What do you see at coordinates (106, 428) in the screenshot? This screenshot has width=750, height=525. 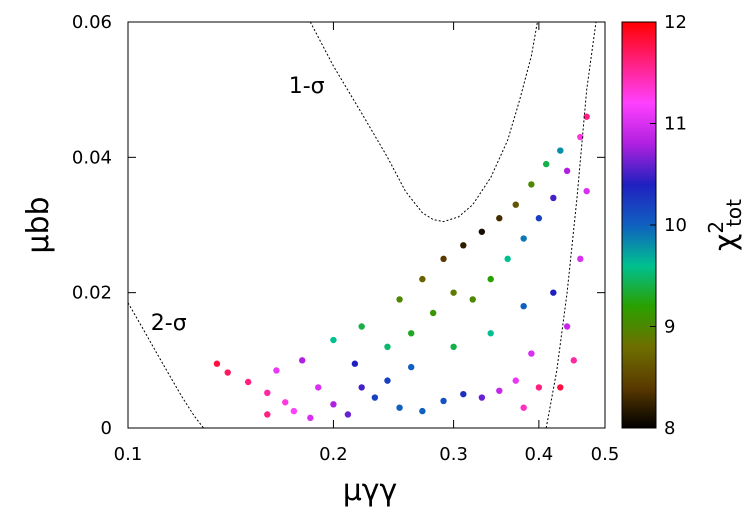 I see `y-tick-label: 0` at bounding box center [106, 428].